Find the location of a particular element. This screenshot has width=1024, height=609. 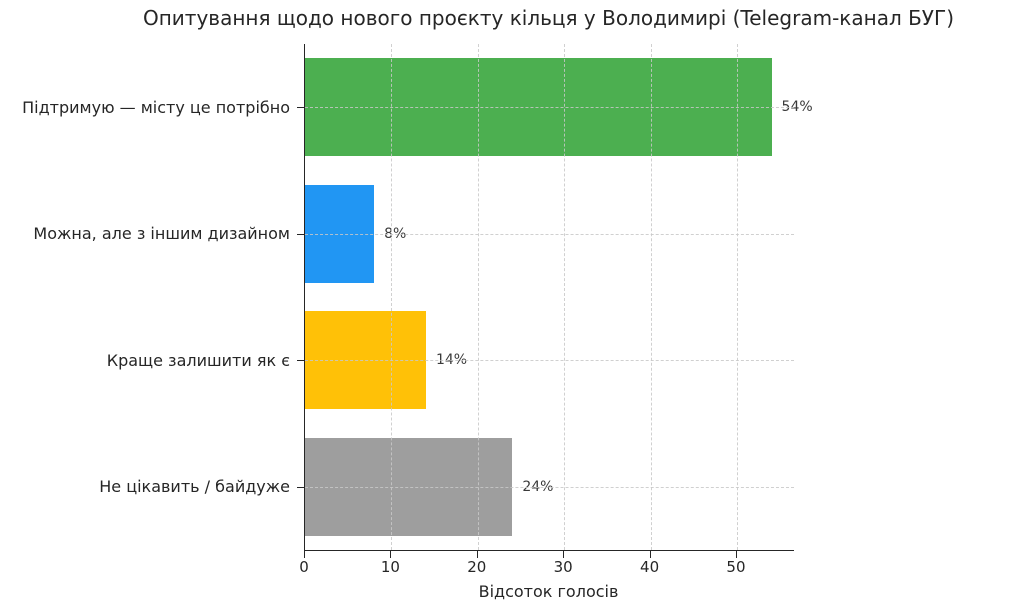

category-label: Підтримую — місту це потрібно is located at coordinates (156, 107).